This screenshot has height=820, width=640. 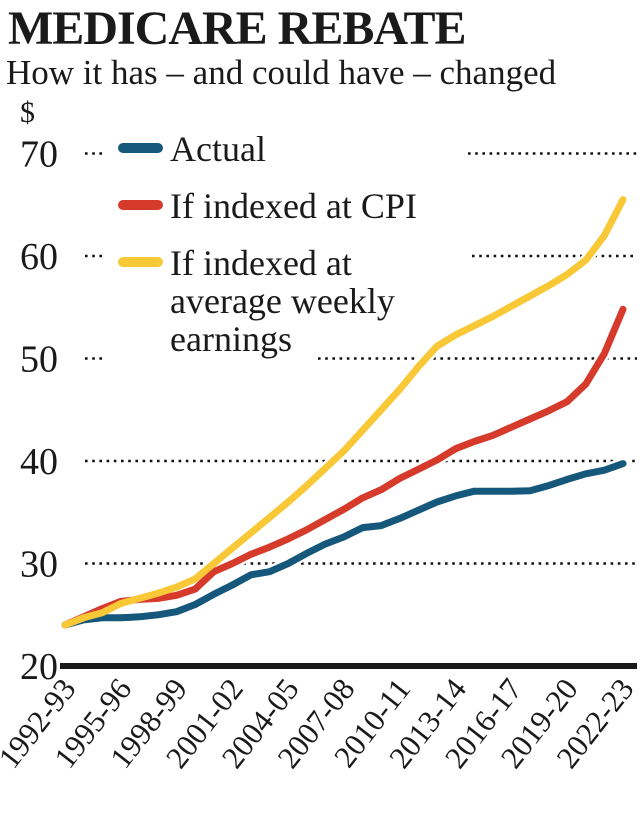 What do you see at coordinates (261, 263) in the screenshot?
I see `legend-label-awe-line1: If indexed at` at bounding box center [261, 263].